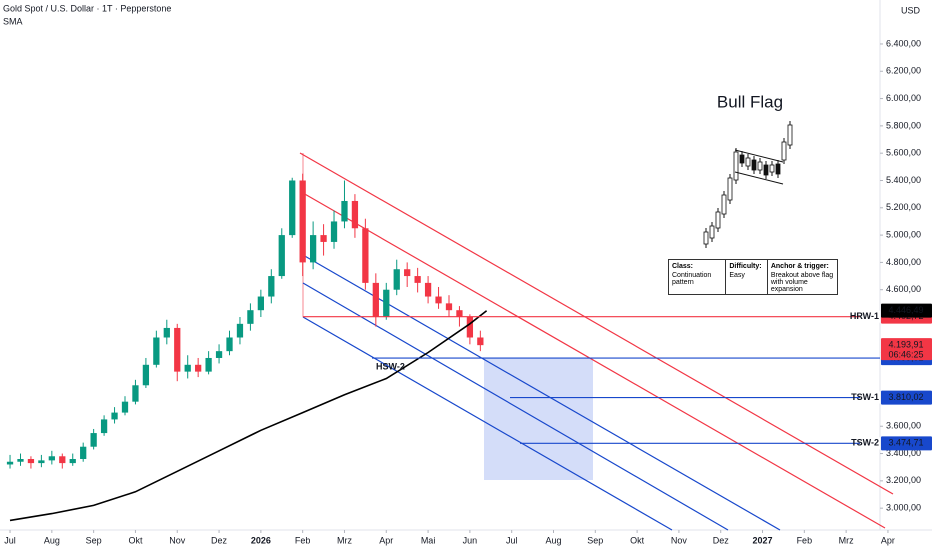 The image size is (932, 555). Describe the element at coordinates (747, 277) in the screenshot. I see `inset-column: Difficulty: Easy` at that location.